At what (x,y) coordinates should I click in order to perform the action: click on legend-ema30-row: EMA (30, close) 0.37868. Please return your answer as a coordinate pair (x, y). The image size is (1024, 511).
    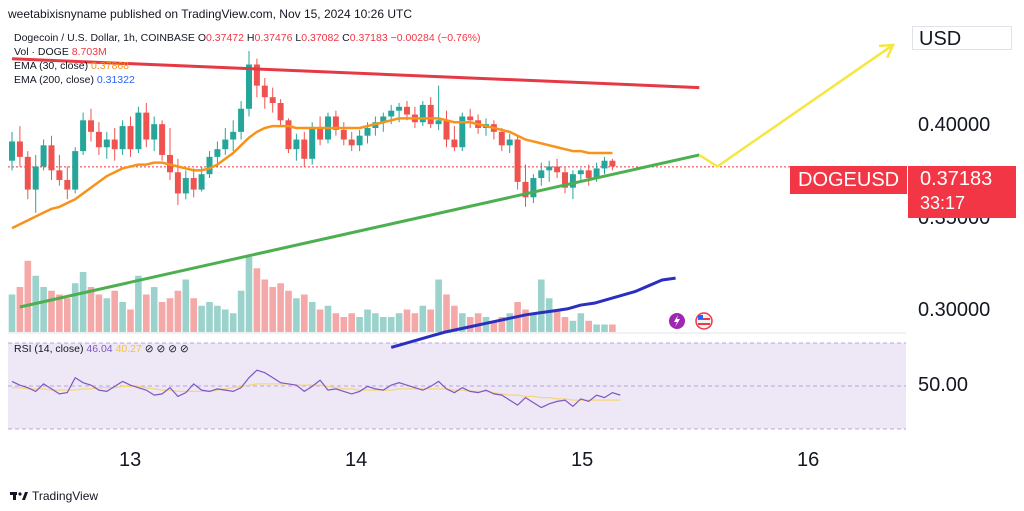
    Looking at the image, I should click on (247, 66).